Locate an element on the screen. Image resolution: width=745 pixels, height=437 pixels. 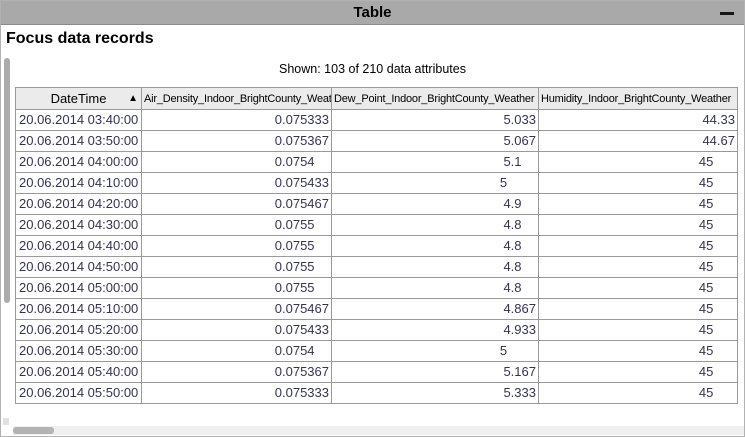
table-row: 20.06.2014 04:30:00 0.0755 4.8 45 is located at coordinates (376, 225).